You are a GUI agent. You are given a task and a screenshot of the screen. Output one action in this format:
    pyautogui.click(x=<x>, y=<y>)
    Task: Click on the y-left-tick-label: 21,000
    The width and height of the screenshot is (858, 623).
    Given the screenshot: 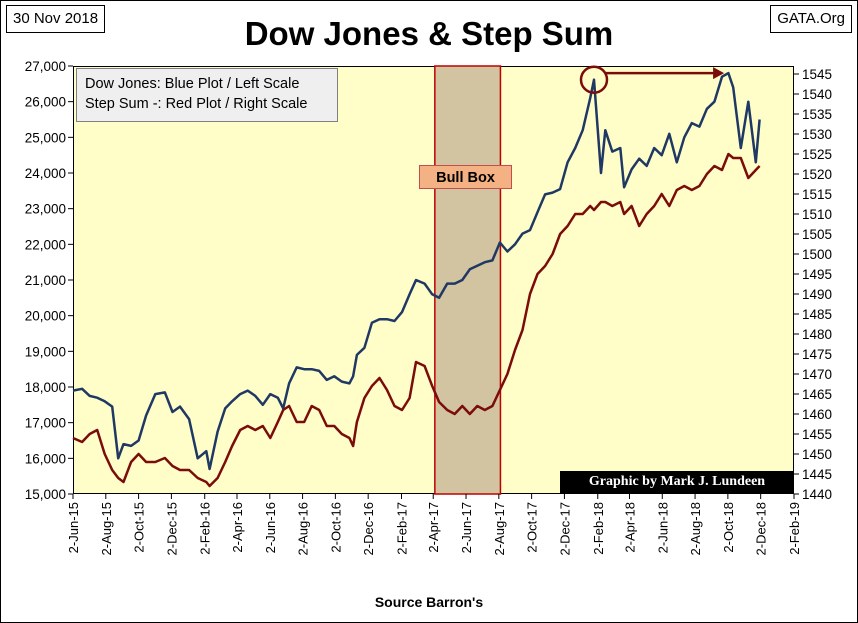 What is the action you would take?
    pyautogui.click(x=45, y=280)
    